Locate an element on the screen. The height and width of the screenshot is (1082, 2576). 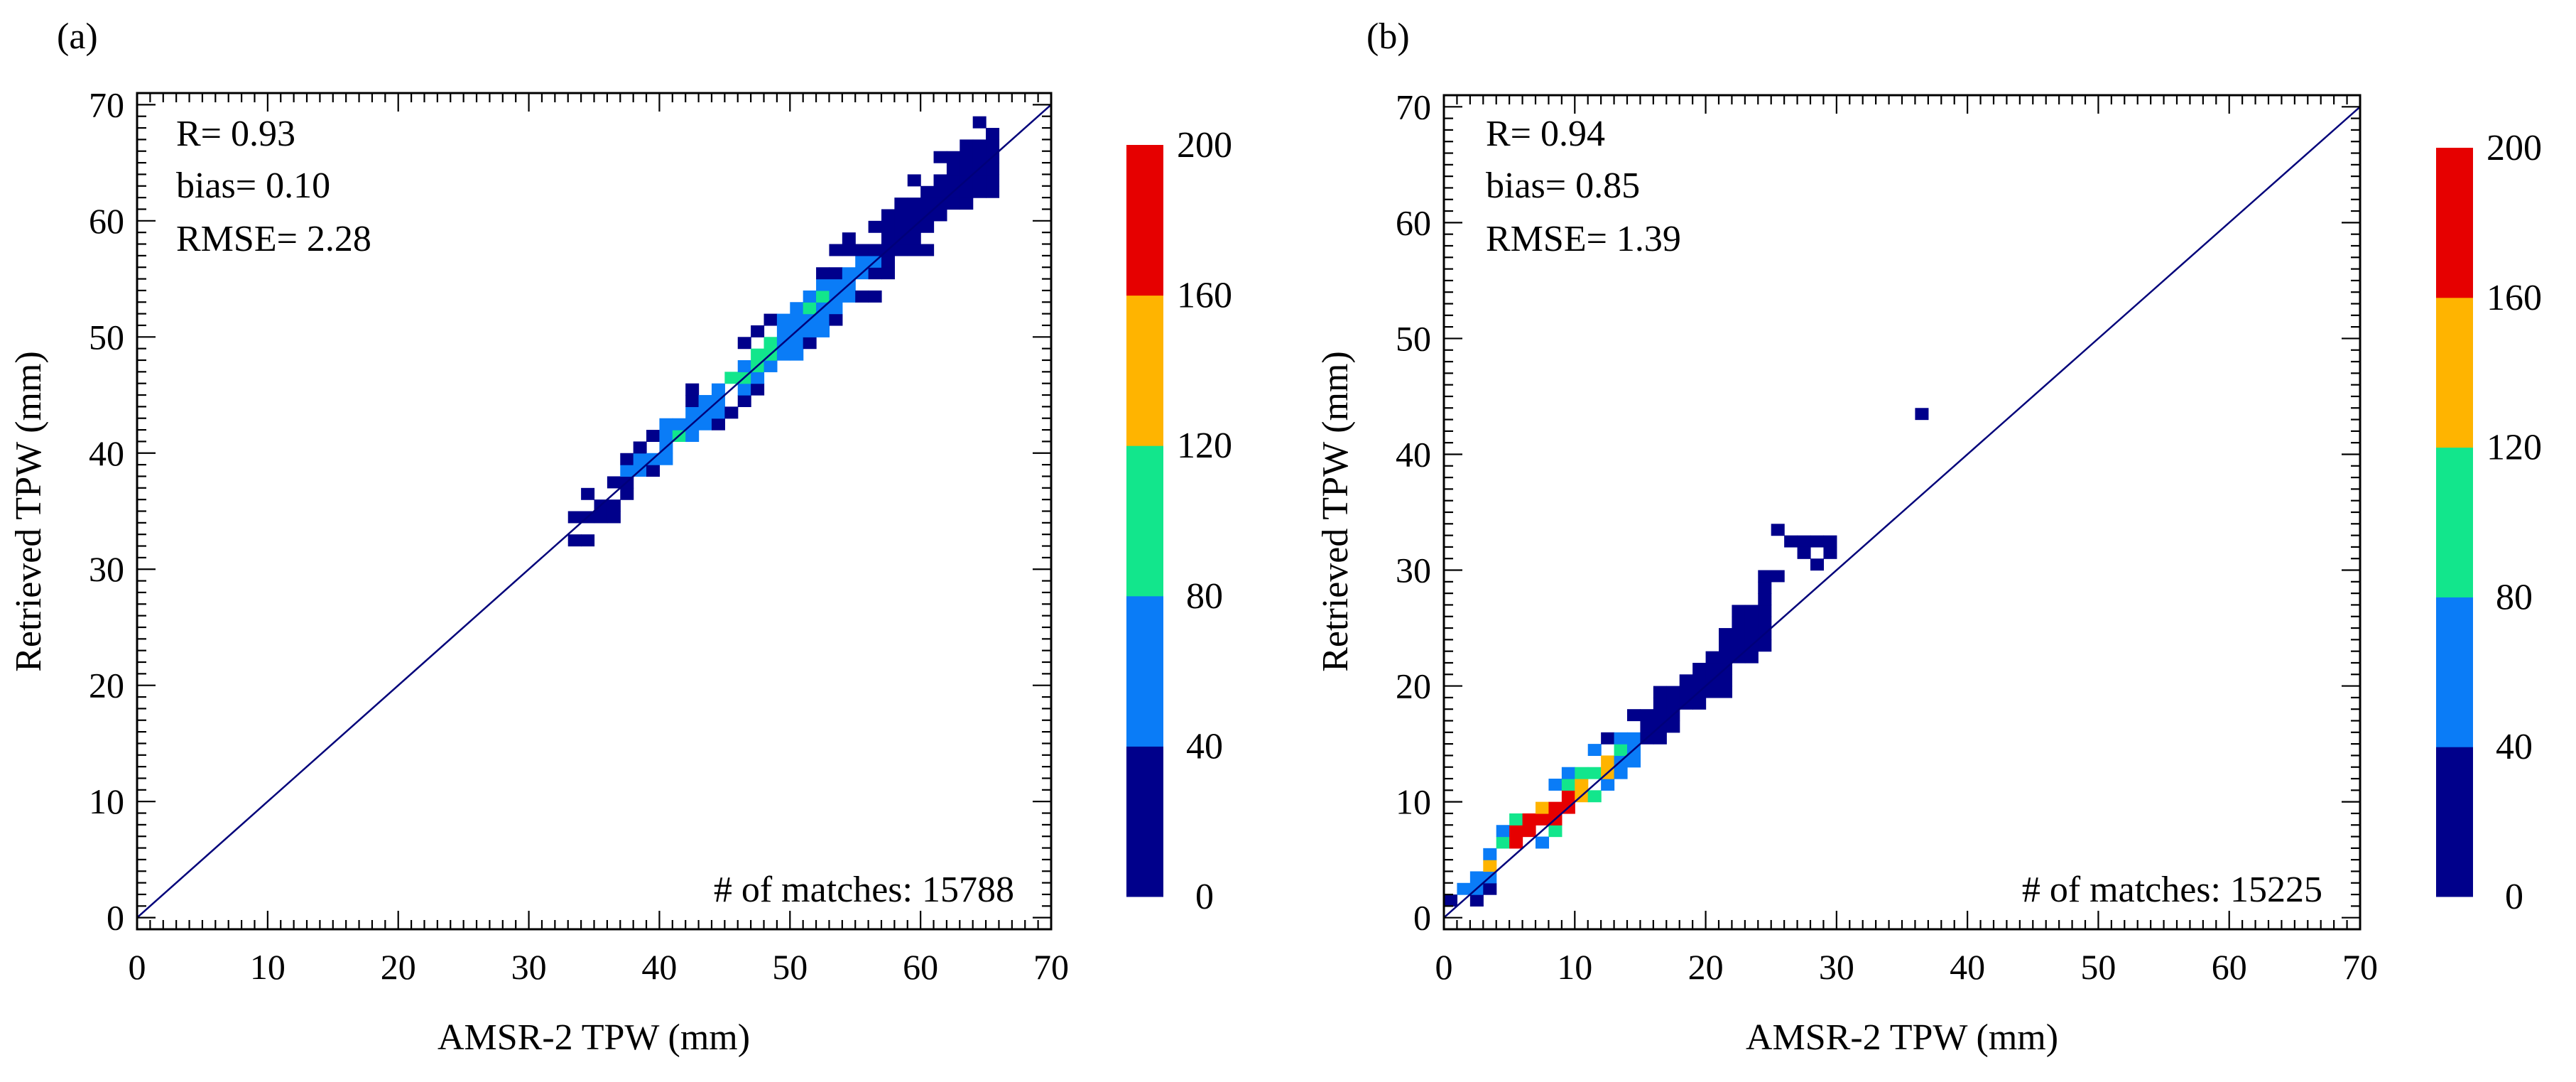
panel-a-y-tick-label: 0 is located at coordinates (116, 918).